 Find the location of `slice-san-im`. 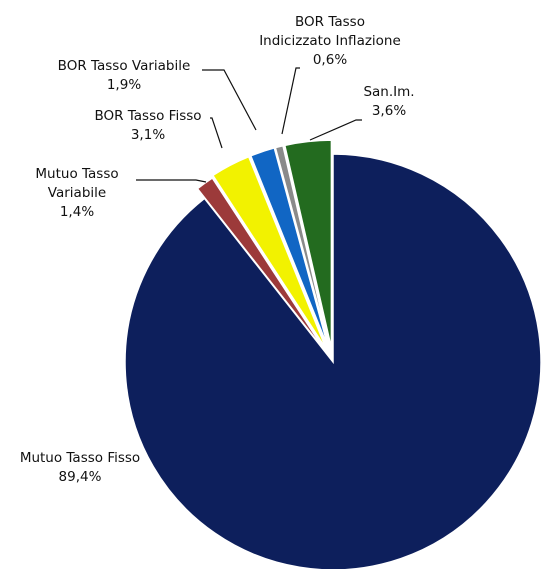

slice-san-im is located at coordinates (308, 244).